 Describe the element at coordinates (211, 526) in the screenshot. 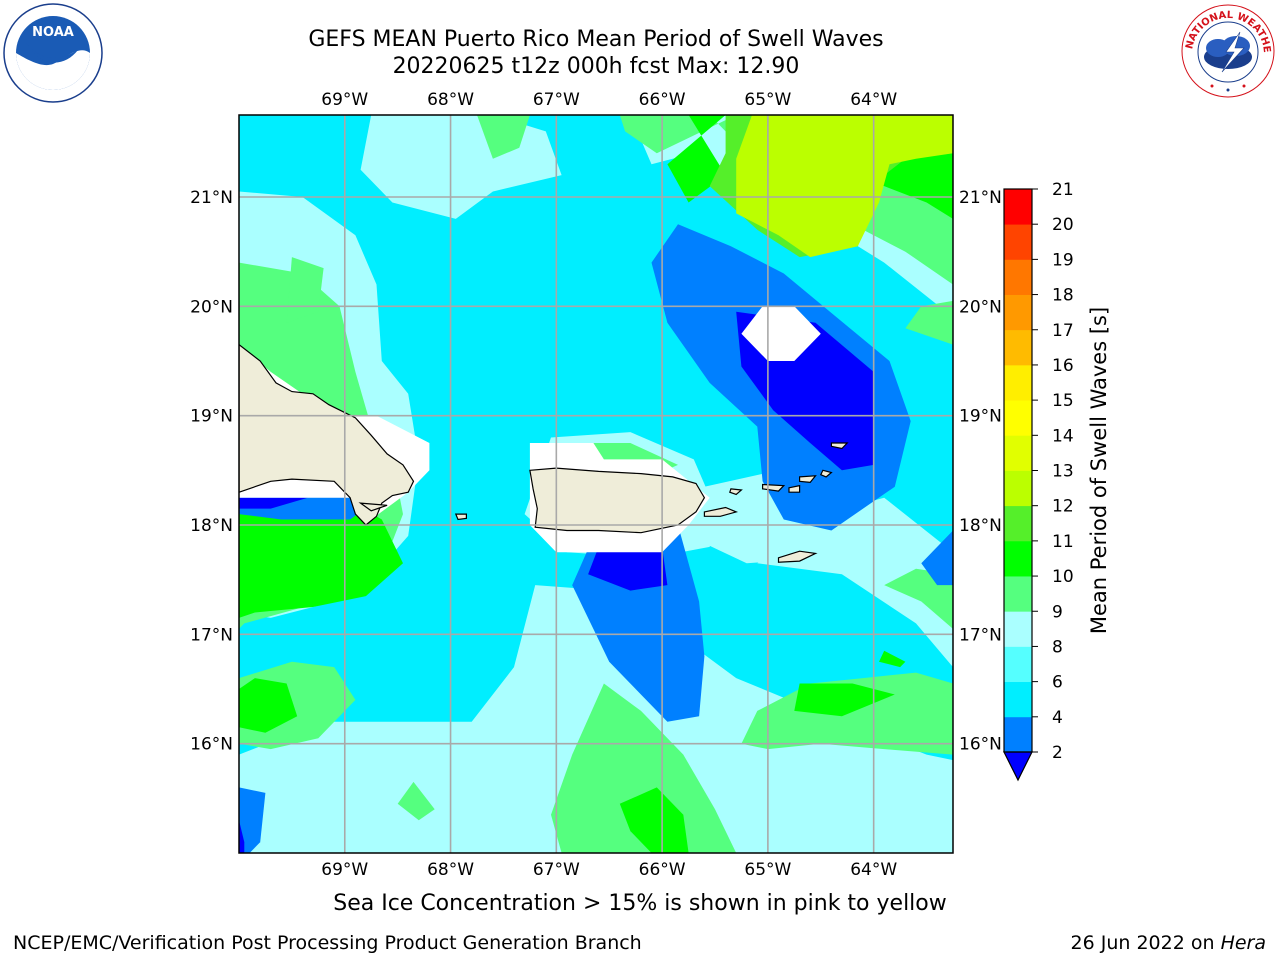

I see `lat-label-left: 18°N` at that location.